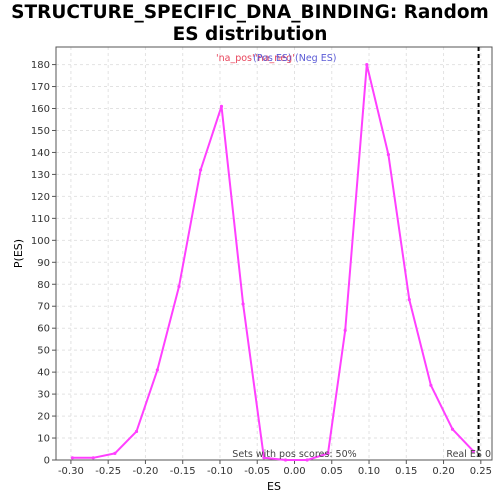  What do you see at coordinates (443, 471) in the screenshot?
I see `x-tick-label: 0.20` at bounding box center [443, 471].